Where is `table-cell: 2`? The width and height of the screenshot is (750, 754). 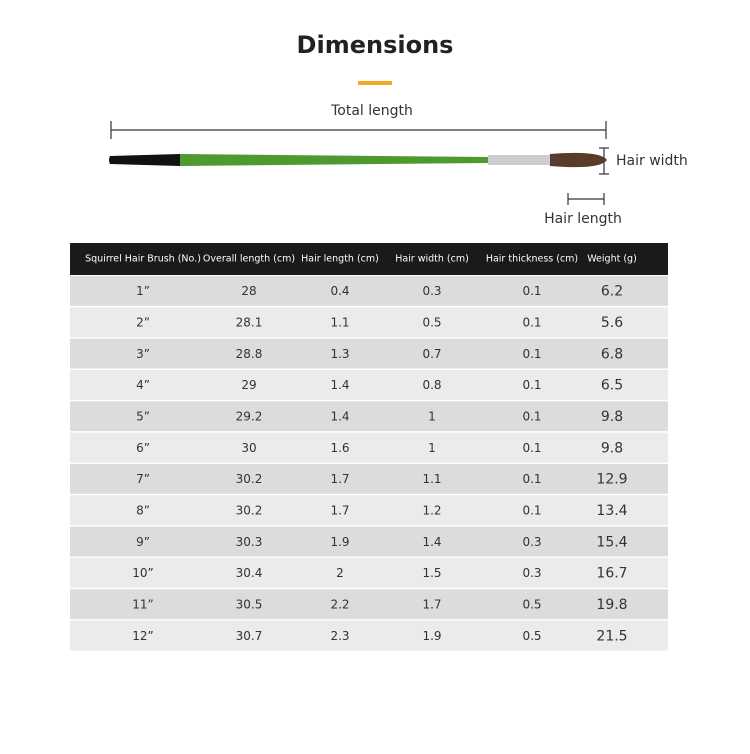 table-cell: 2 is located at coordinates (340, 573).